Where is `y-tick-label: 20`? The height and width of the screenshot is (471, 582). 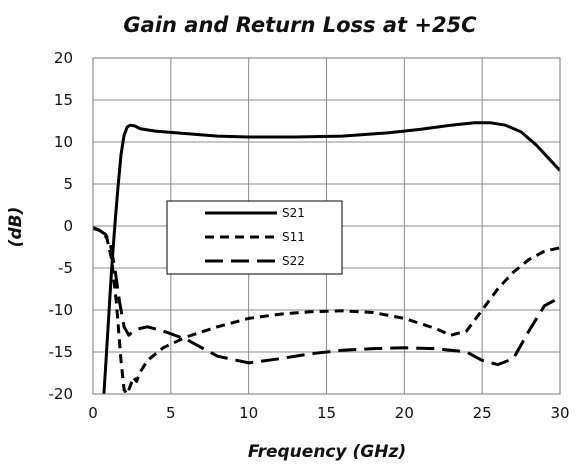 y-tick-label: 20 is located at coordinates (63, 58).